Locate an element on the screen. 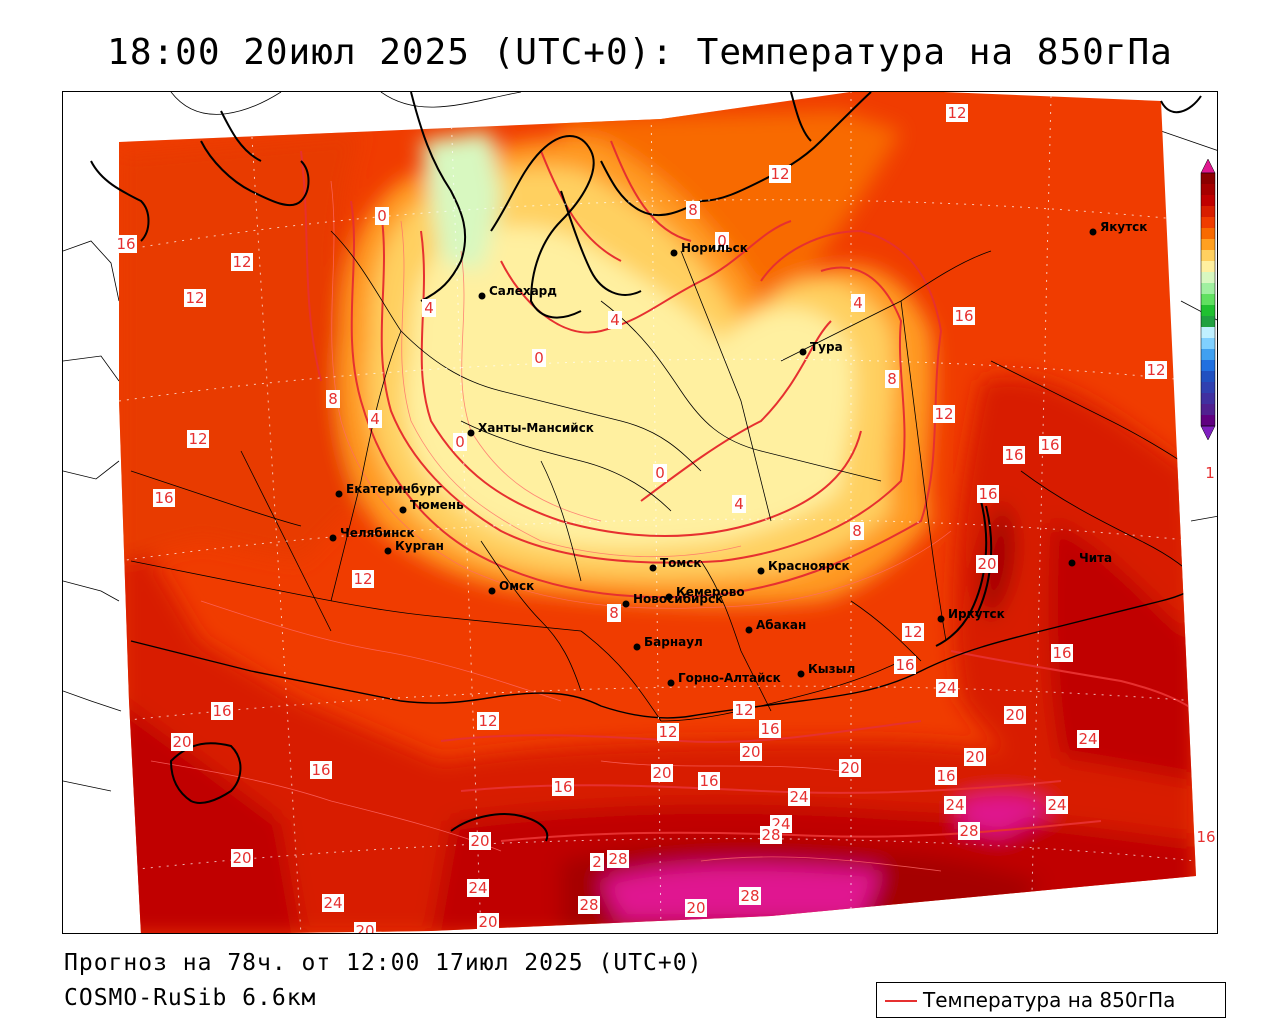 The height and width of the screenshot is (1024, 1280). scale-outline is located at coordinates (1208, 299).